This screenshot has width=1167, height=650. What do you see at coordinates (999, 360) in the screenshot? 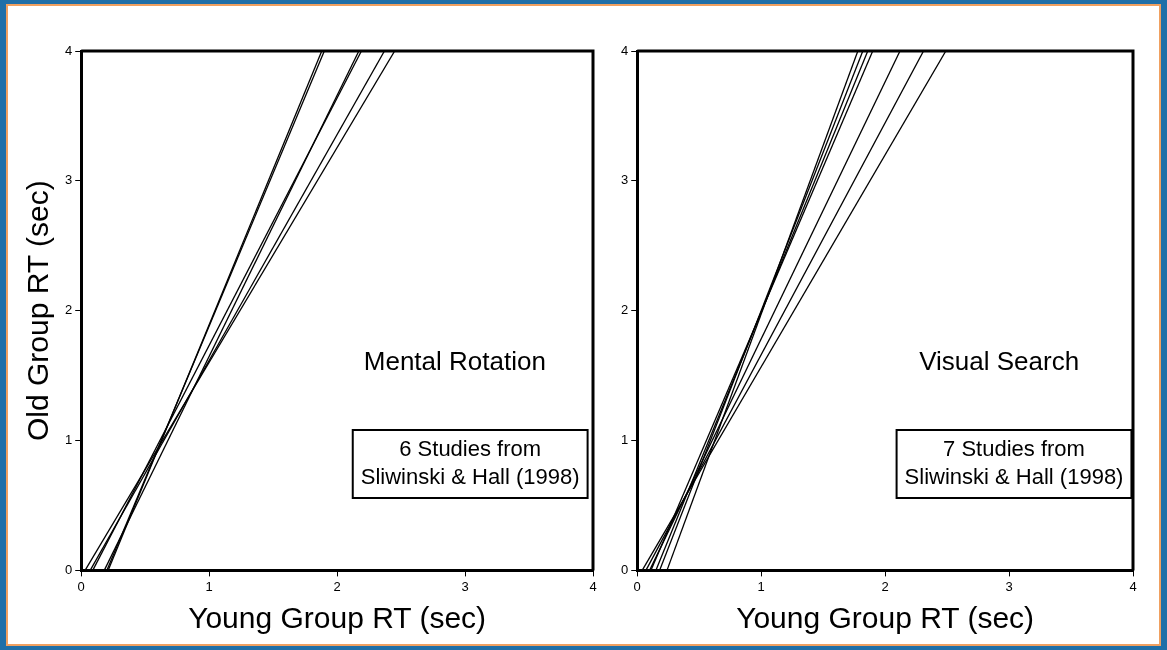
I see `annotation: Visual Search` at bounding box center [999, 360].